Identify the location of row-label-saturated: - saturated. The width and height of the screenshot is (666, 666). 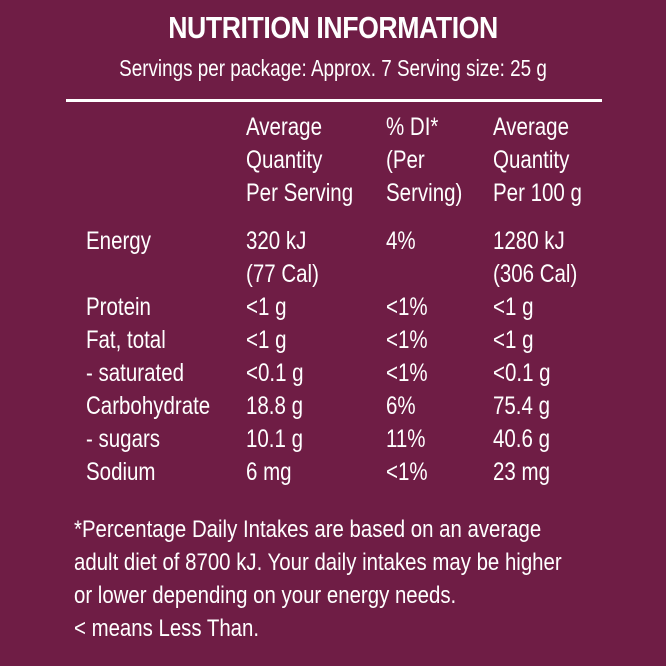
(135, 373).